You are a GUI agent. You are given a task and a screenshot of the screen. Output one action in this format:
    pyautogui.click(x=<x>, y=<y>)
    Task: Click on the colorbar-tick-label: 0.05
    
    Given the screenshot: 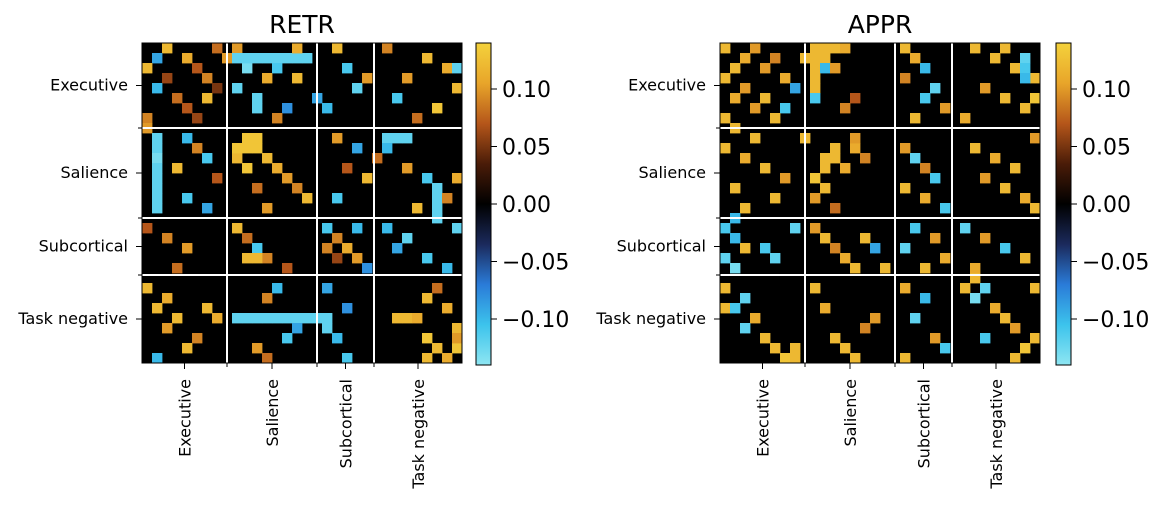 What is the action you would take?
    pyautogui.click(x=1106, y=148)
    